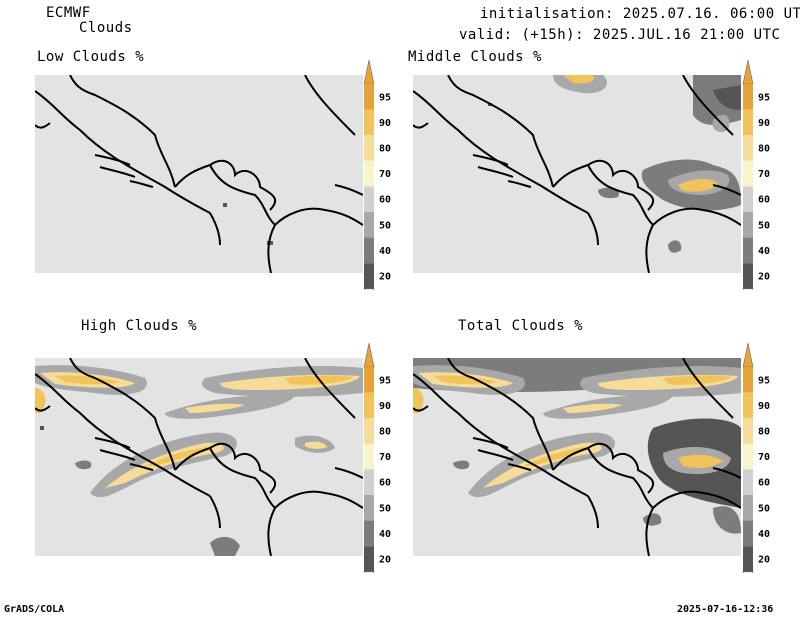 This screenshot has width=800, height=618. I want to click on panel-title-middle: Middle Clouds %, so click(475, 57).